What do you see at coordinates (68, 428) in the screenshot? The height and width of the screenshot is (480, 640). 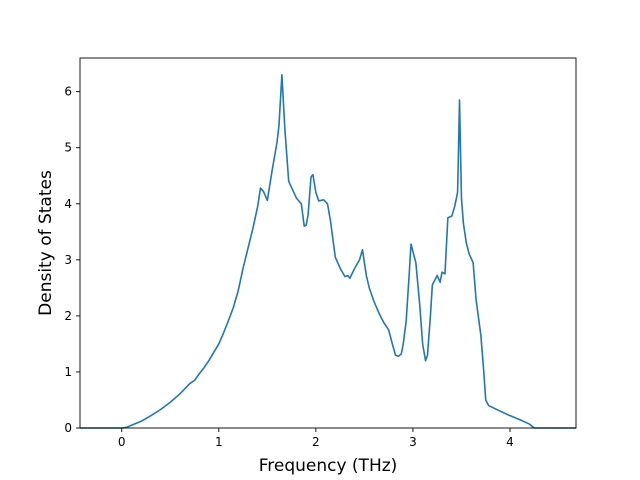 I see `y-tick-label: 0` at bounding box center [68, 428].